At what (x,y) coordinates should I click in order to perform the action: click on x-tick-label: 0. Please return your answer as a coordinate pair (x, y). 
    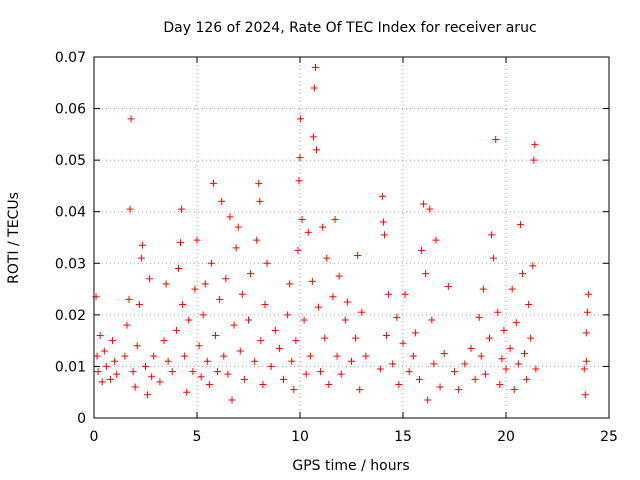
    Looking at the image, I should click on (94, 437).